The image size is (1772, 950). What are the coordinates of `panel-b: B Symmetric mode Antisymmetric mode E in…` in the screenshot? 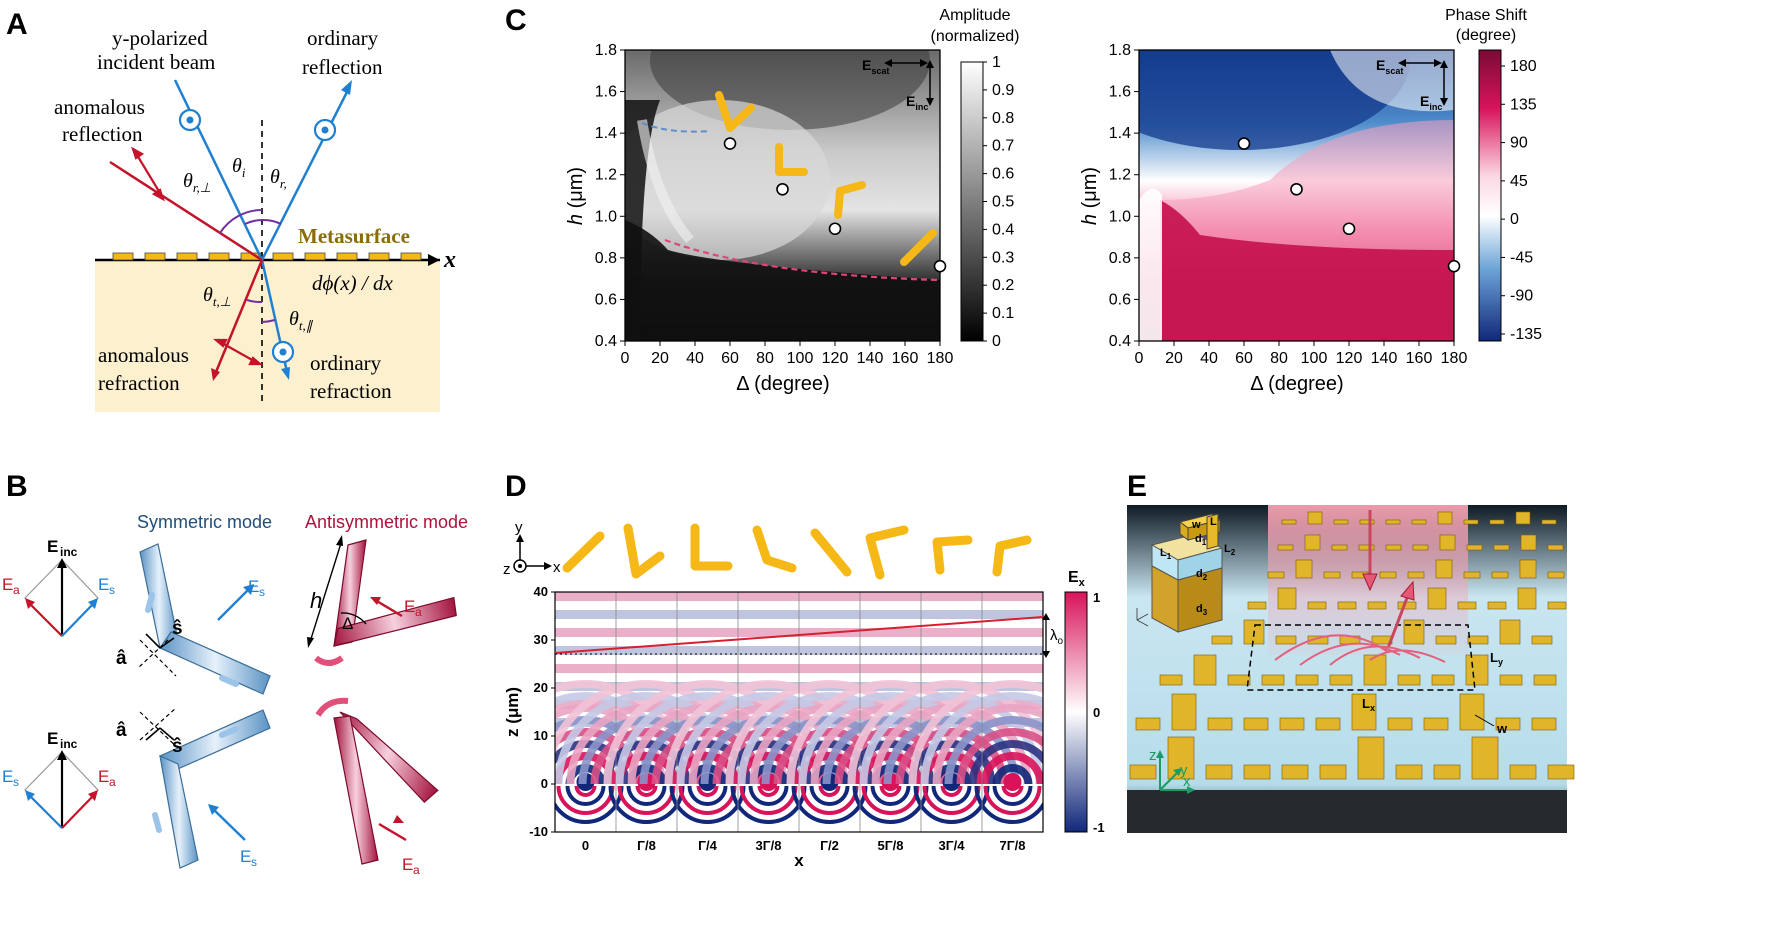 It's located at (235, 673).